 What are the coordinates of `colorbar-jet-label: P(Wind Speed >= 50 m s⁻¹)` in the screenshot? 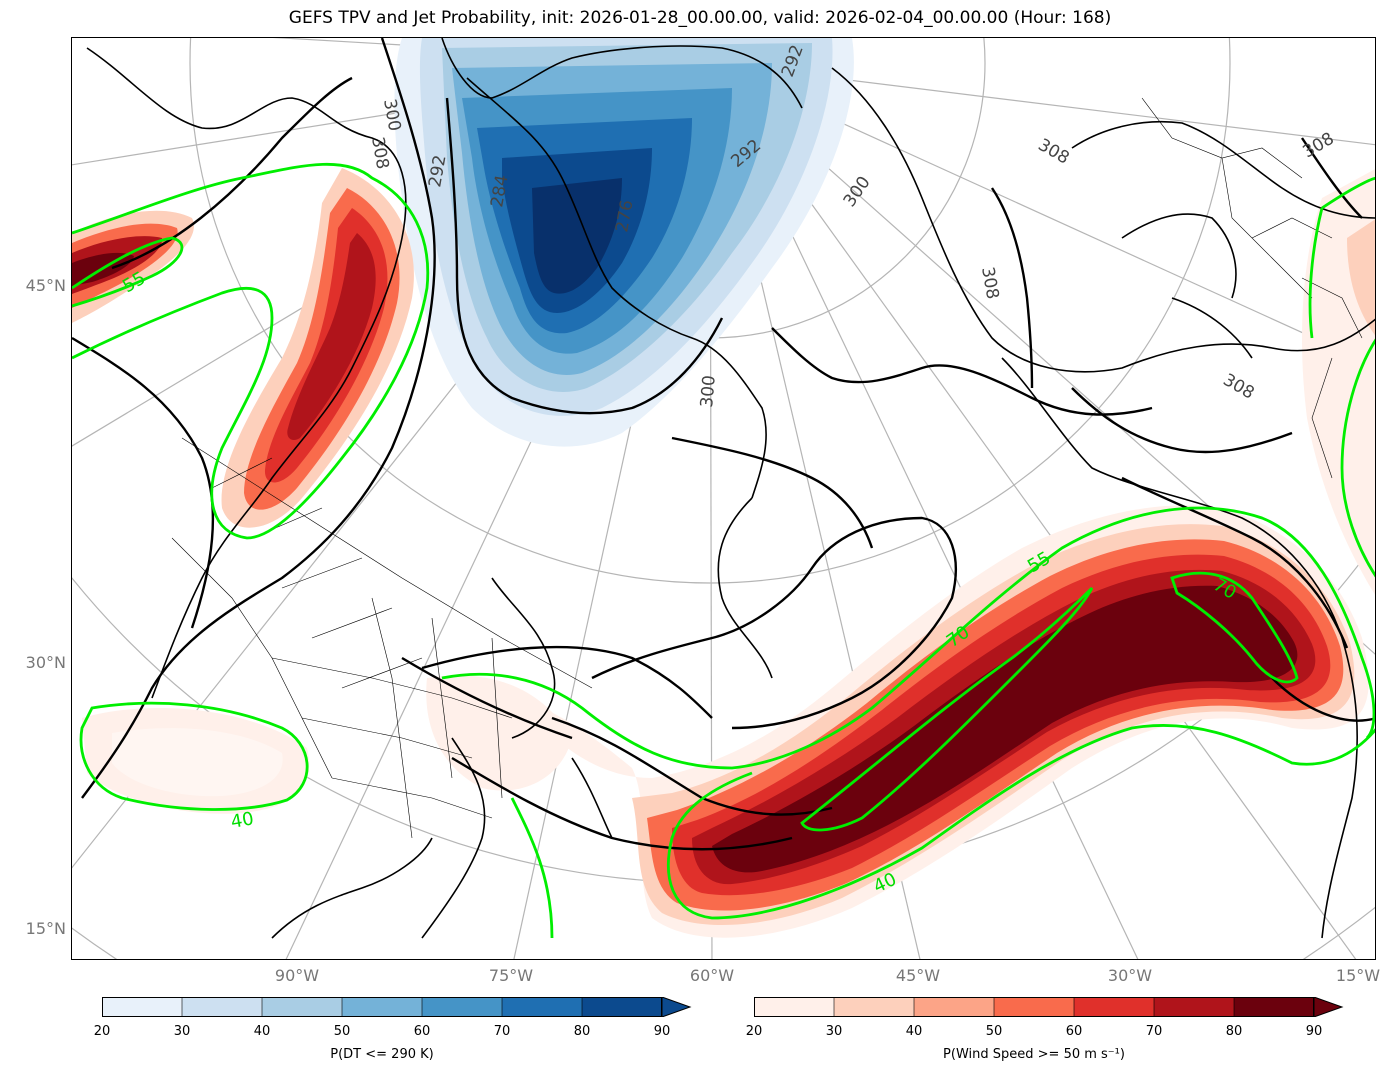 It's located at (1034, 1054).